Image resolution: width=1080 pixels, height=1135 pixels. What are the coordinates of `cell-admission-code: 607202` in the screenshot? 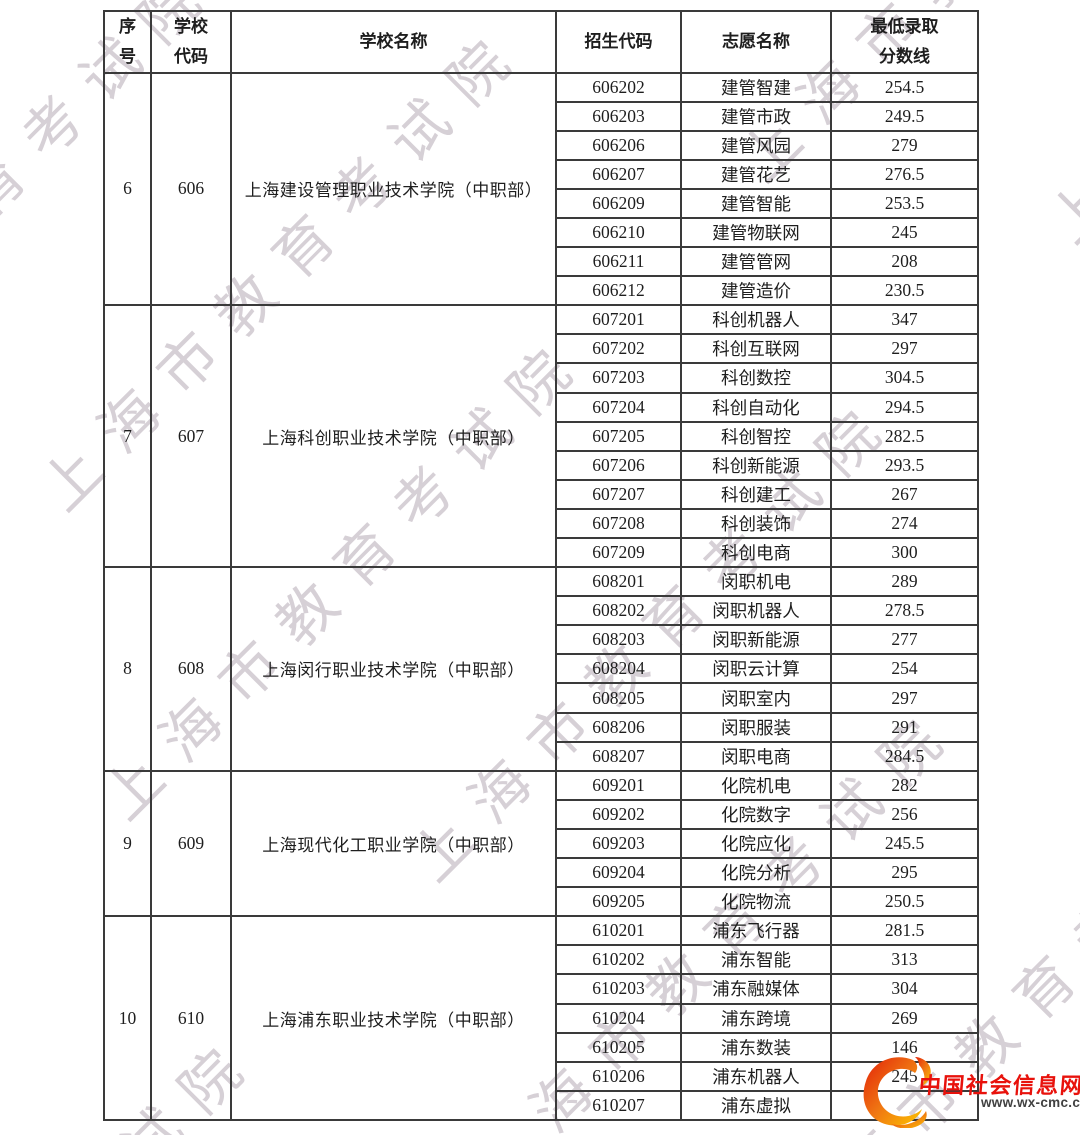 It's located at (618, 349).